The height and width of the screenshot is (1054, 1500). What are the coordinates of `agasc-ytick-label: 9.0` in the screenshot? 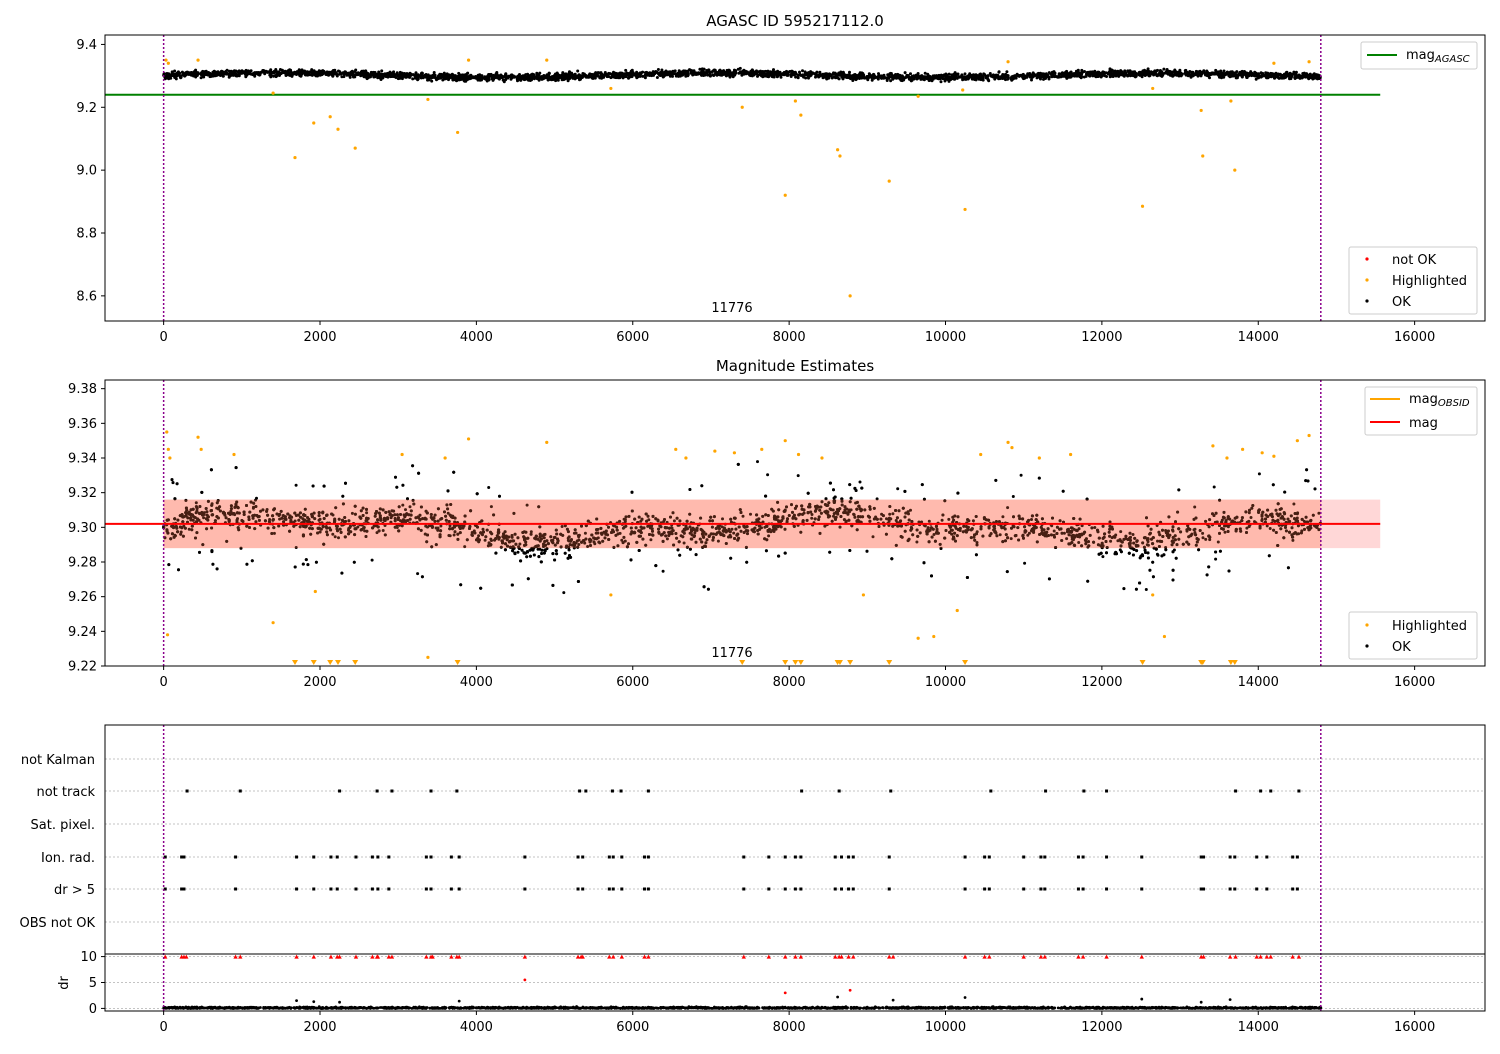 It's located at (86, 171).